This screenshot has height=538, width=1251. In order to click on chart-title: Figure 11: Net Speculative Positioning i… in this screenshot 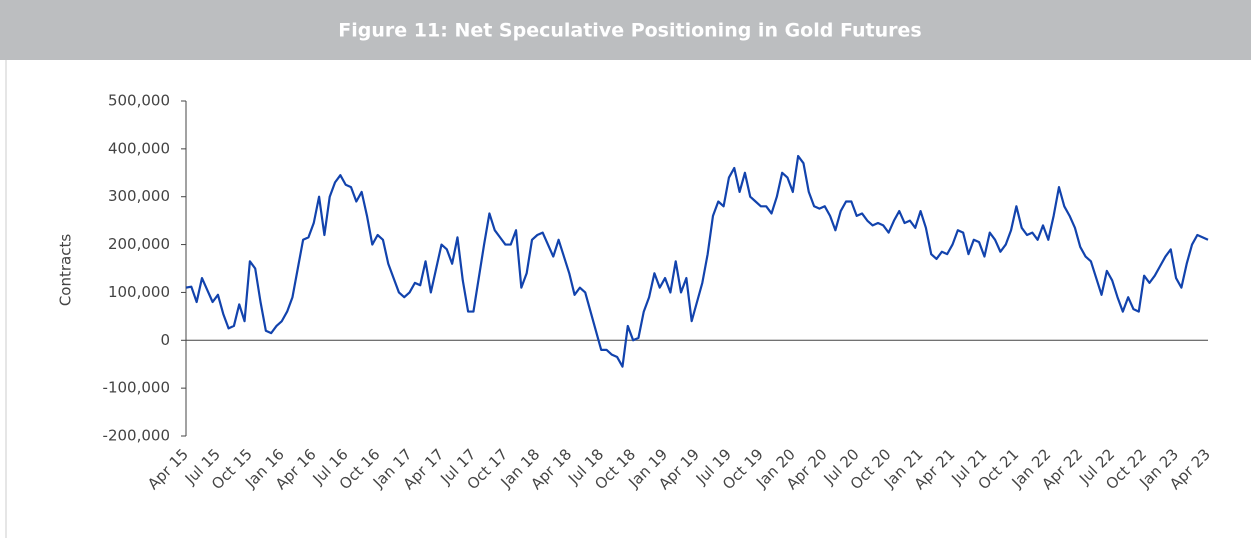, I will do `click(629, 31)`.